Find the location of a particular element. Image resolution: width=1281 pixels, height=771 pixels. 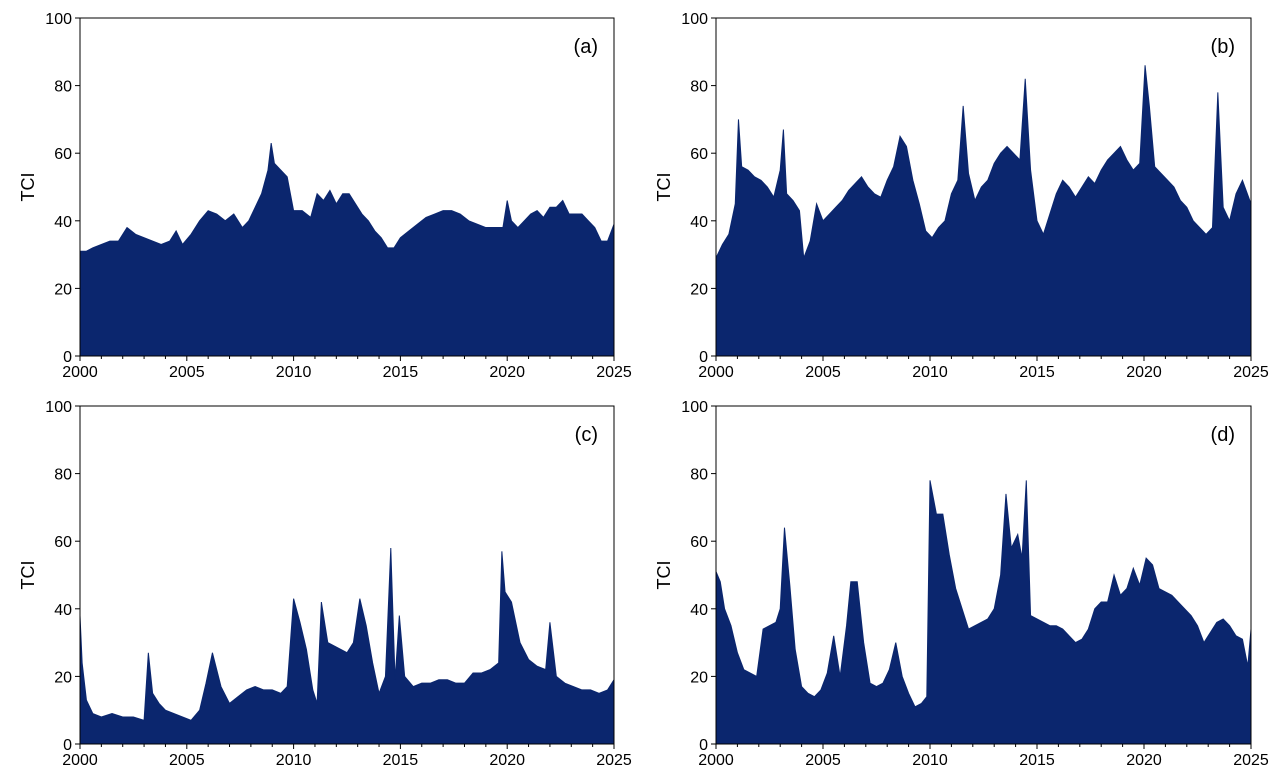

y-axis-label-c: TCI is located at coordinates (28, 575).